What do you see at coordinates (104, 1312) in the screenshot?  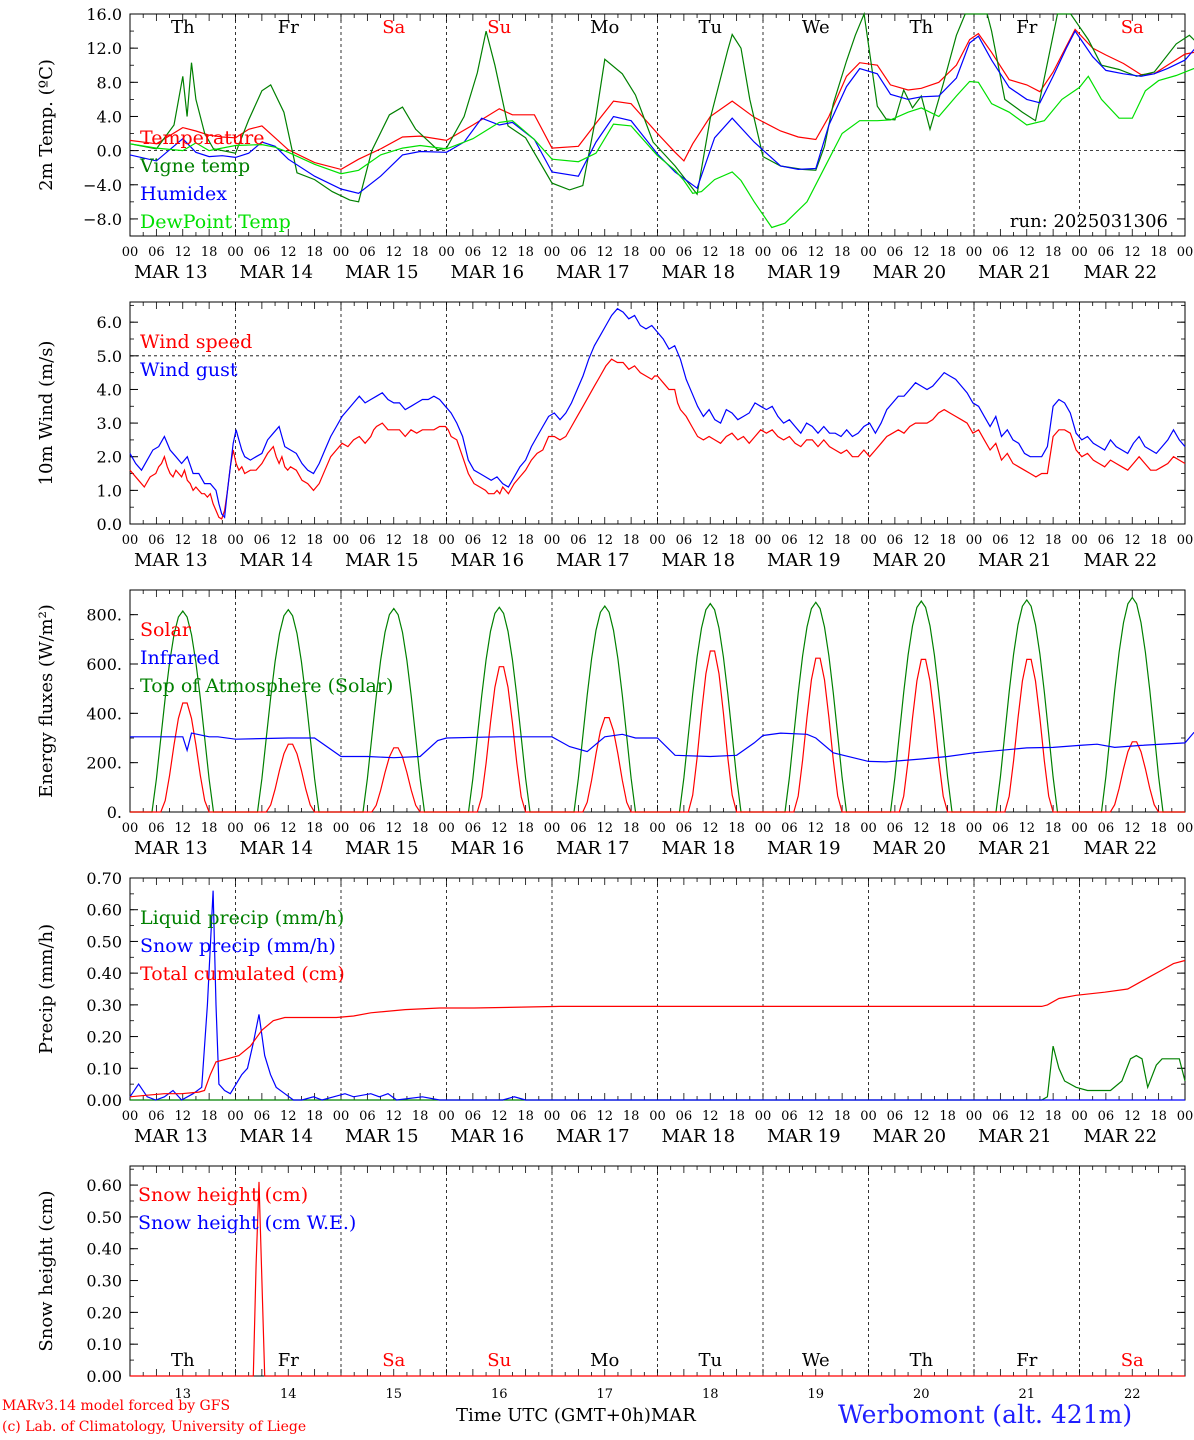 I see `y-tick-label: 0.20` at bounding box center [104, 1312].